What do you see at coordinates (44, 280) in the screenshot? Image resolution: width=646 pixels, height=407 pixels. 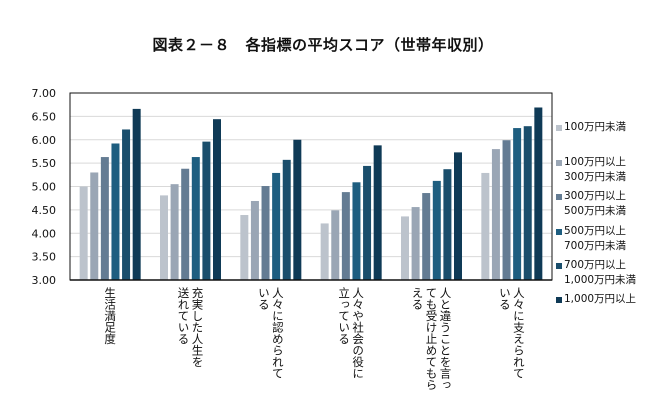 I see `y-tick-label: 3.00` at bounding box center [44, 280].